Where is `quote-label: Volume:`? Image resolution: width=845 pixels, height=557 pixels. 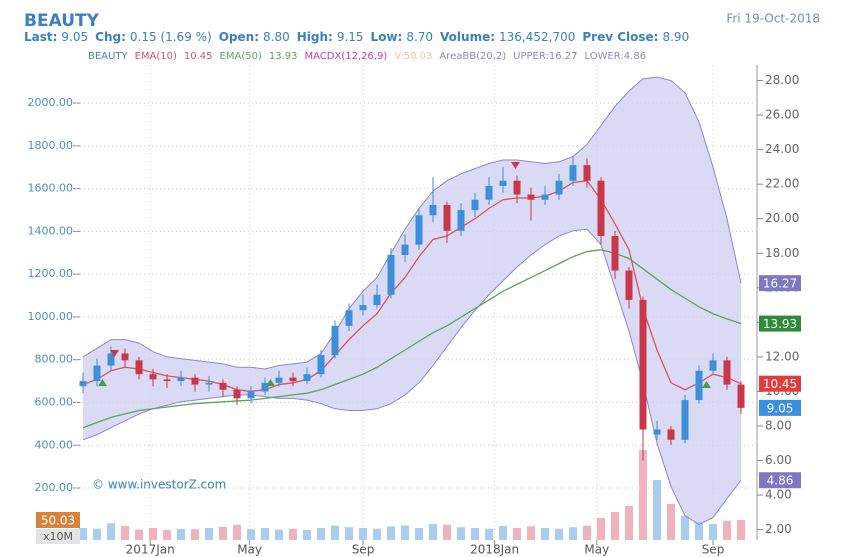 quote-label: Volume: is located at coordinates (467, 37).